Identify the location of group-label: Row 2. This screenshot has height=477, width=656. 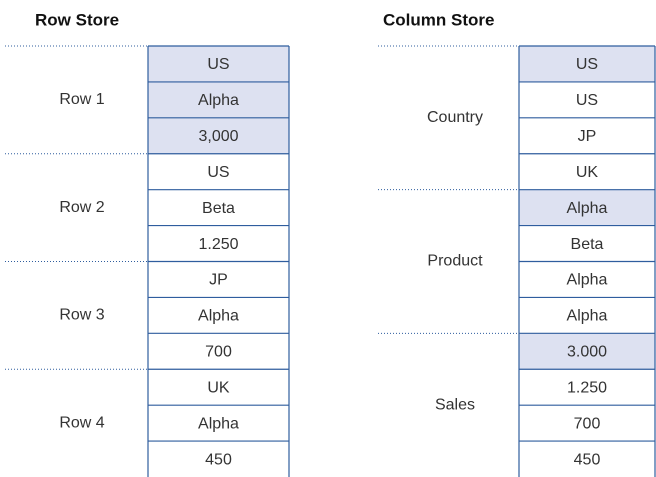
(81, 207).